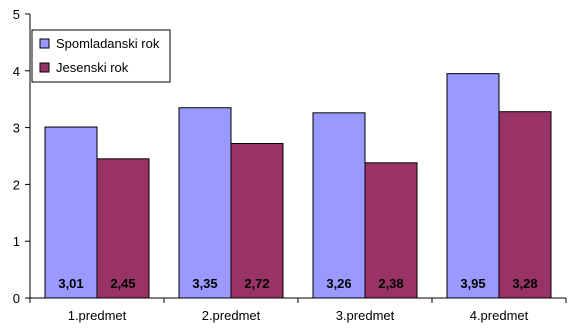 This screenshot has height=329, width=574. I want to click on y-tick-label: 2, so click(16, 184).